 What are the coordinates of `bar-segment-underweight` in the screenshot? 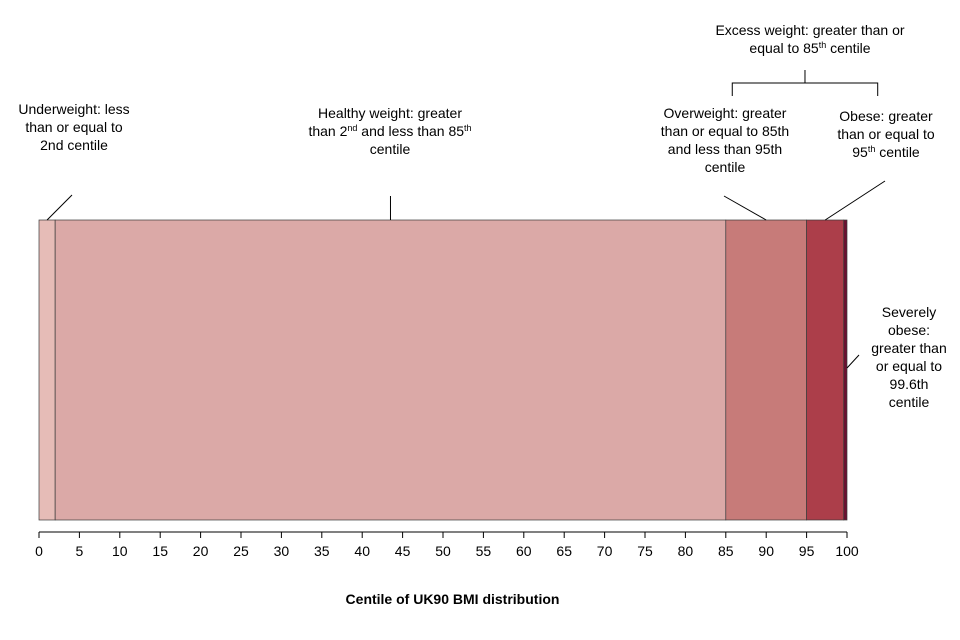 It's located at (47, 370).